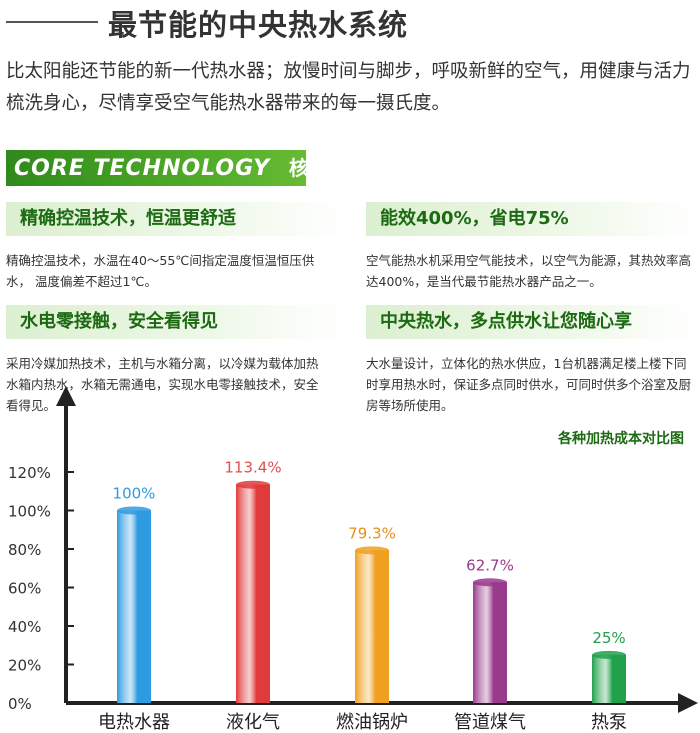  What do you see at coordinates (297, 168) in the screenshot?
I see `core-label-cn: 核心技术` at bounding box center [297, 168].